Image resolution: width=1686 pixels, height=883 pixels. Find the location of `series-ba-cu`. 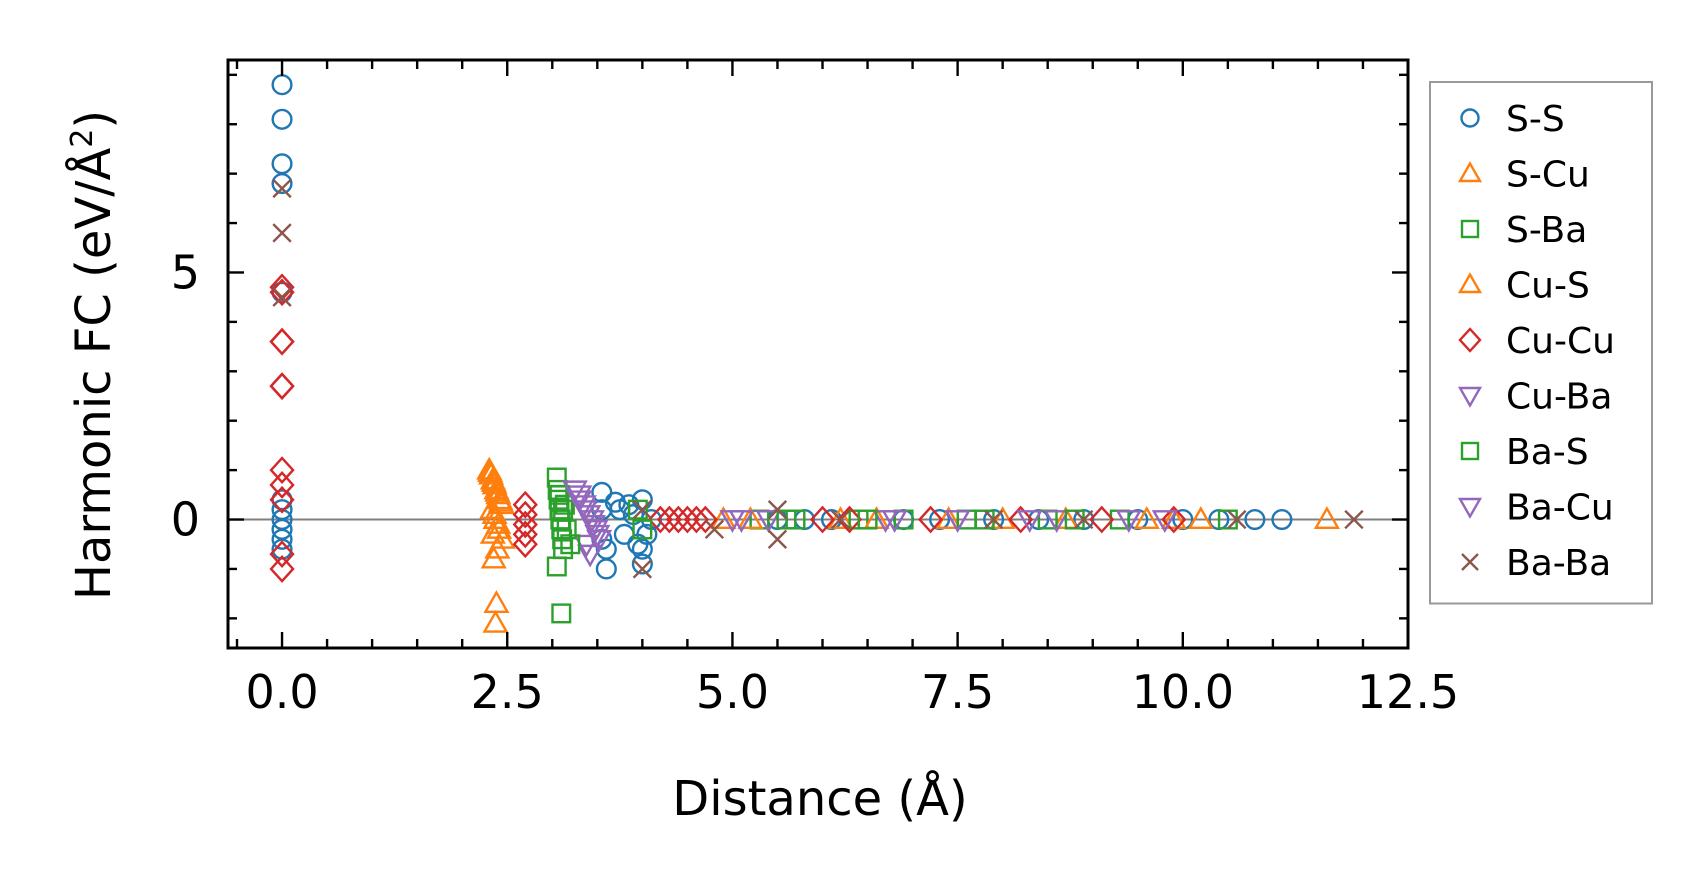

series-ba-cu is located at coordinates (869, 516).